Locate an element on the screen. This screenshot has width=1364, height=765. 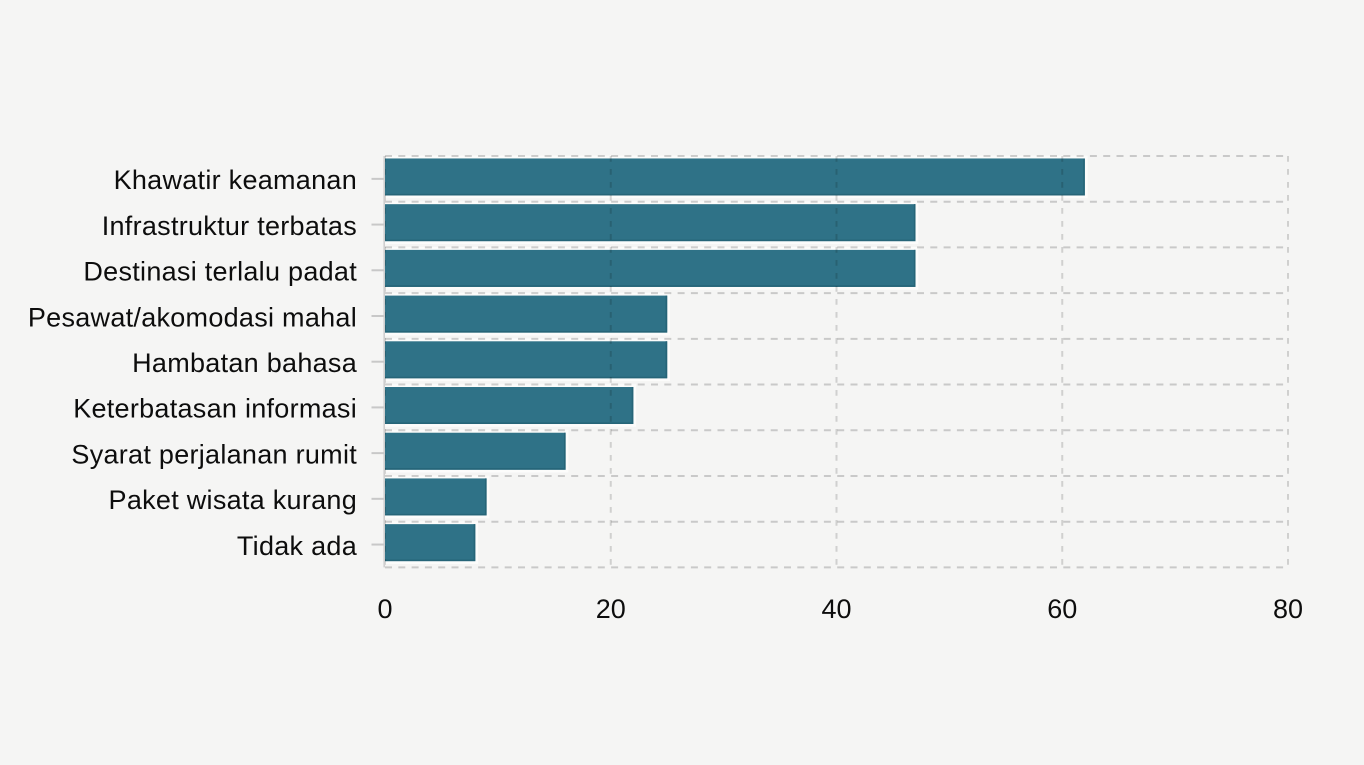
svg-text: 0 is located at coordinates (384, 609).